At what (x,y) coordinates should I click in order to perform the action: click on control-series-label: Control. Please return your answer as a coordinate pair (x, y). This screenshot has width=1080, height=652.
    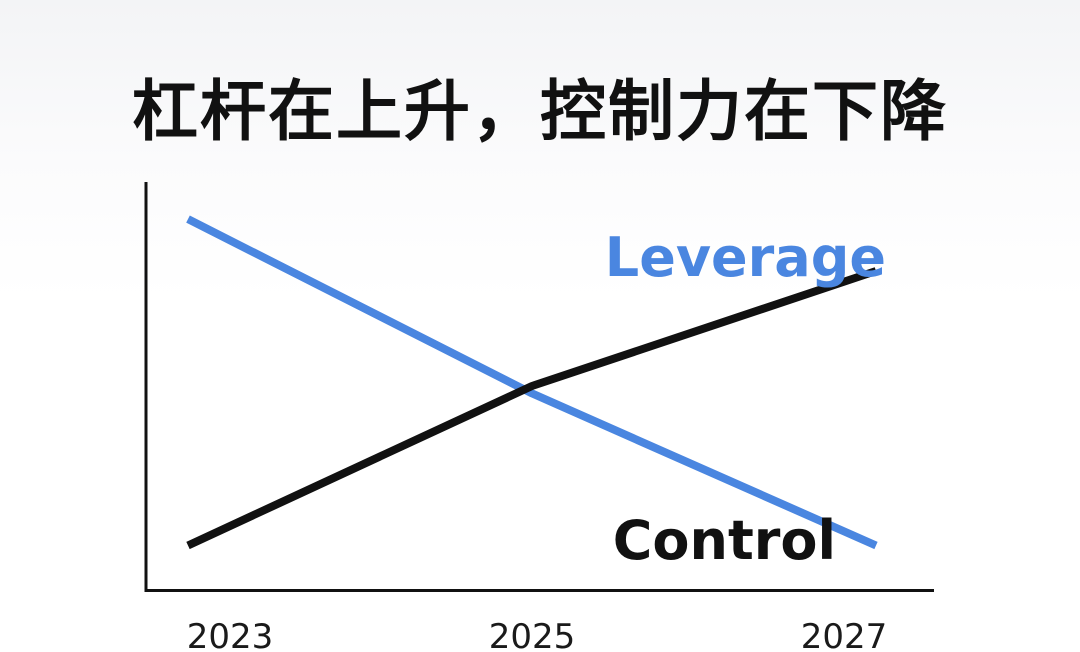
    Looking at the image, I should click on (724, 540).